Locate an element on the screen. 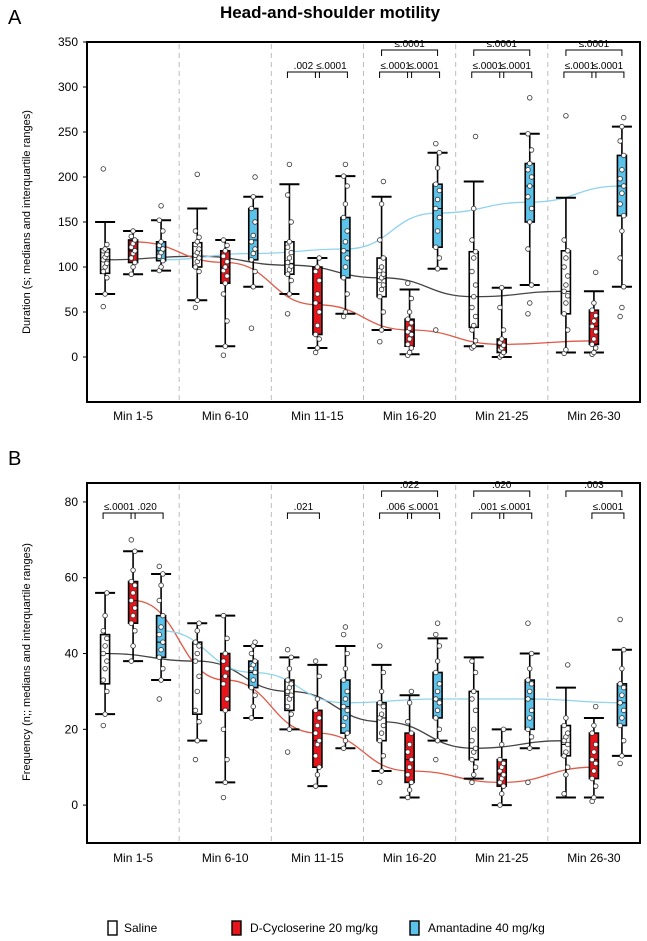 The height and width of the screenshot is (941, 647). box-saline is located at coordinates (381, 261).